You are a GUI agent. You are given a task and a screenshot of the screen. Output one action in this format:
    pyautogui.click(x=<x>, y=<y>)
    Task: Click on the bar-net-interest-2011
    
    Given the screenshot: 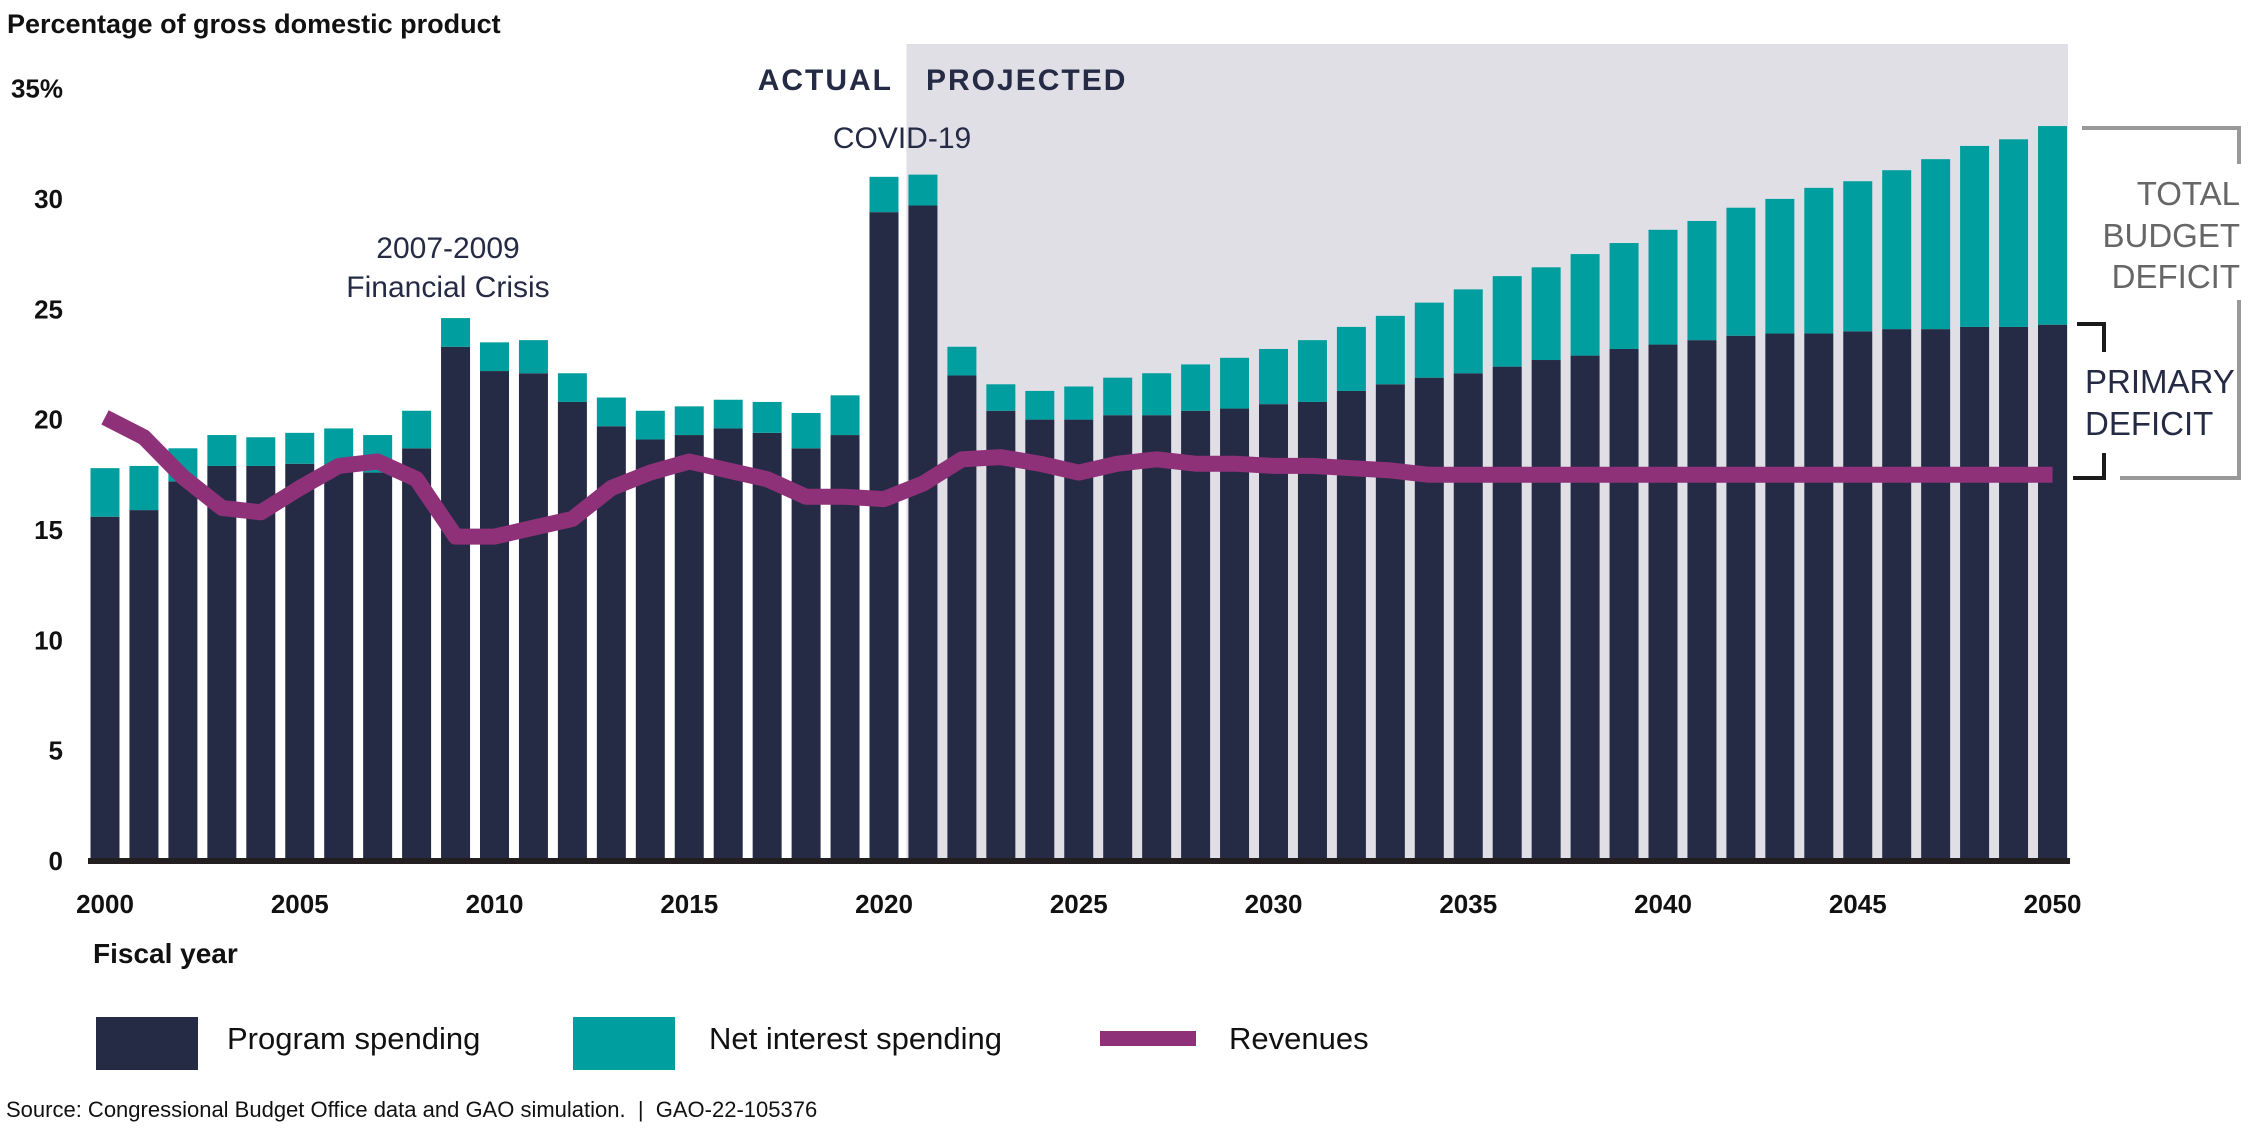 What is the action you would take?
    pyautogui.click(x=533, y=357)
    